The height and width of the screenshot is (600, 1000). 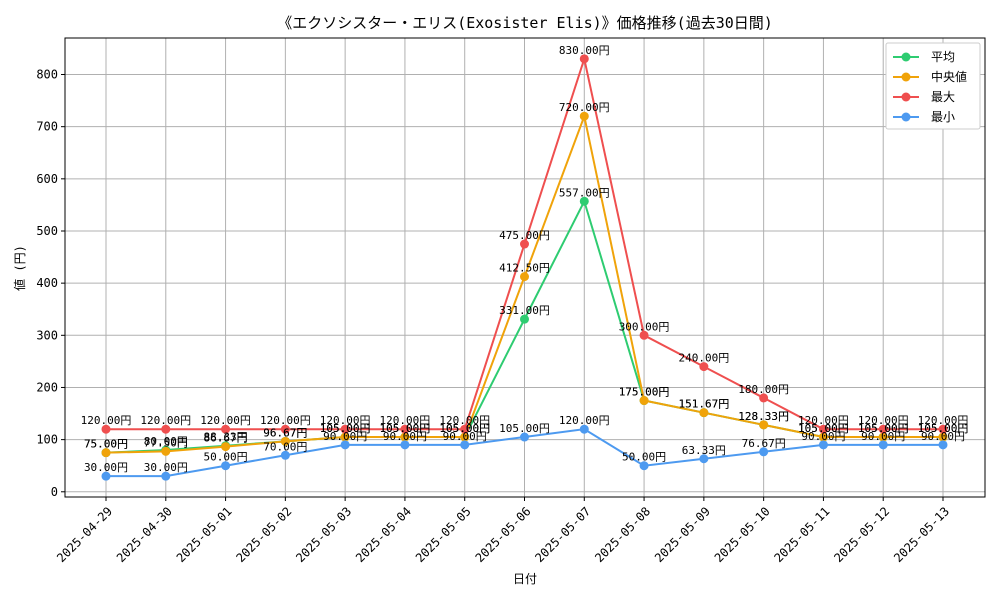 I want to click on data-label: 86.67円, so click(x=226, y=438).